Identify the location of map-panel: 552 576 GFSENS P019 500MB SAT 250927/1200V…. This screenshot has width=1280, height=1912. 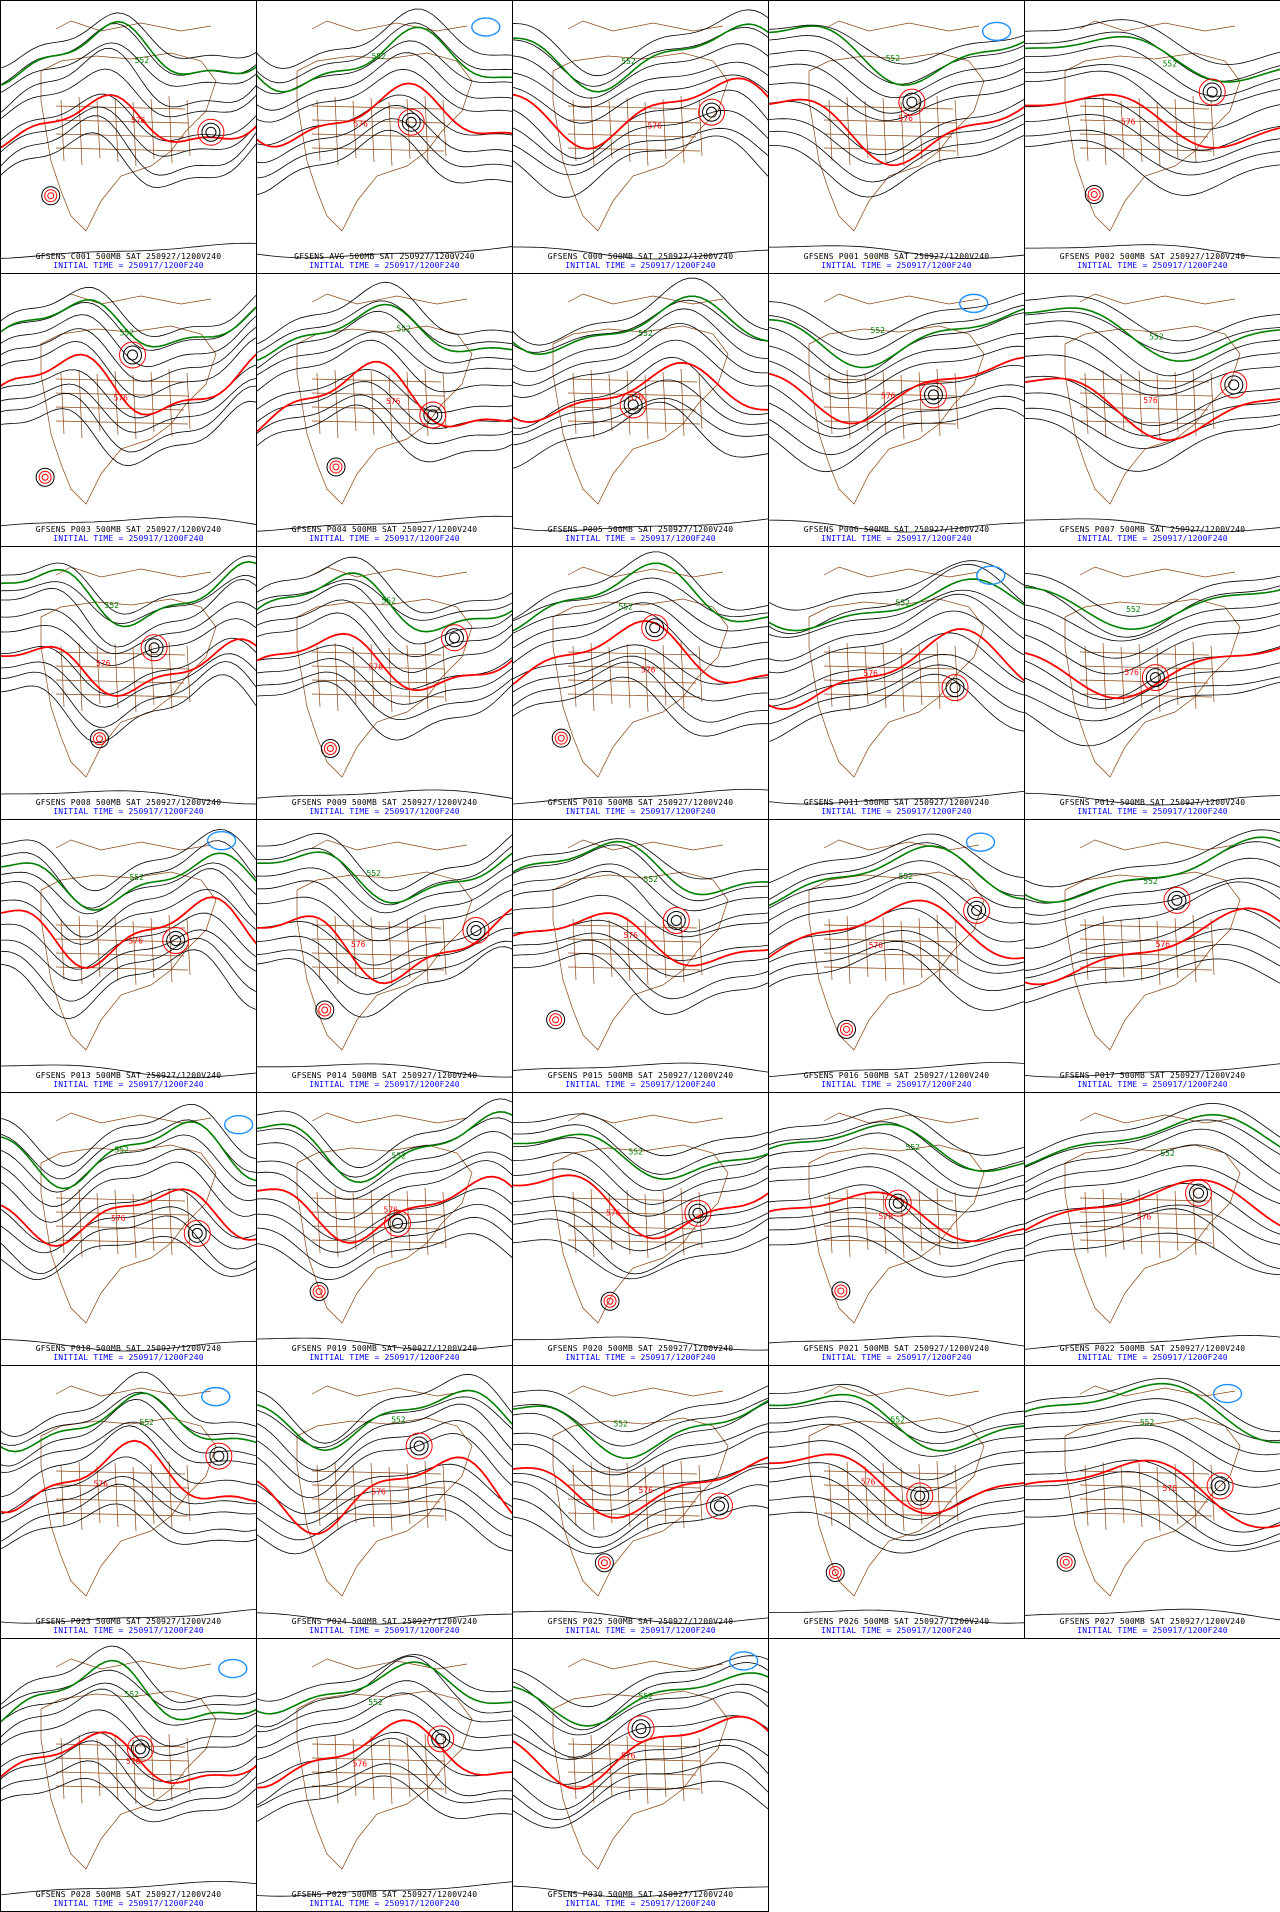
(384, 1229).